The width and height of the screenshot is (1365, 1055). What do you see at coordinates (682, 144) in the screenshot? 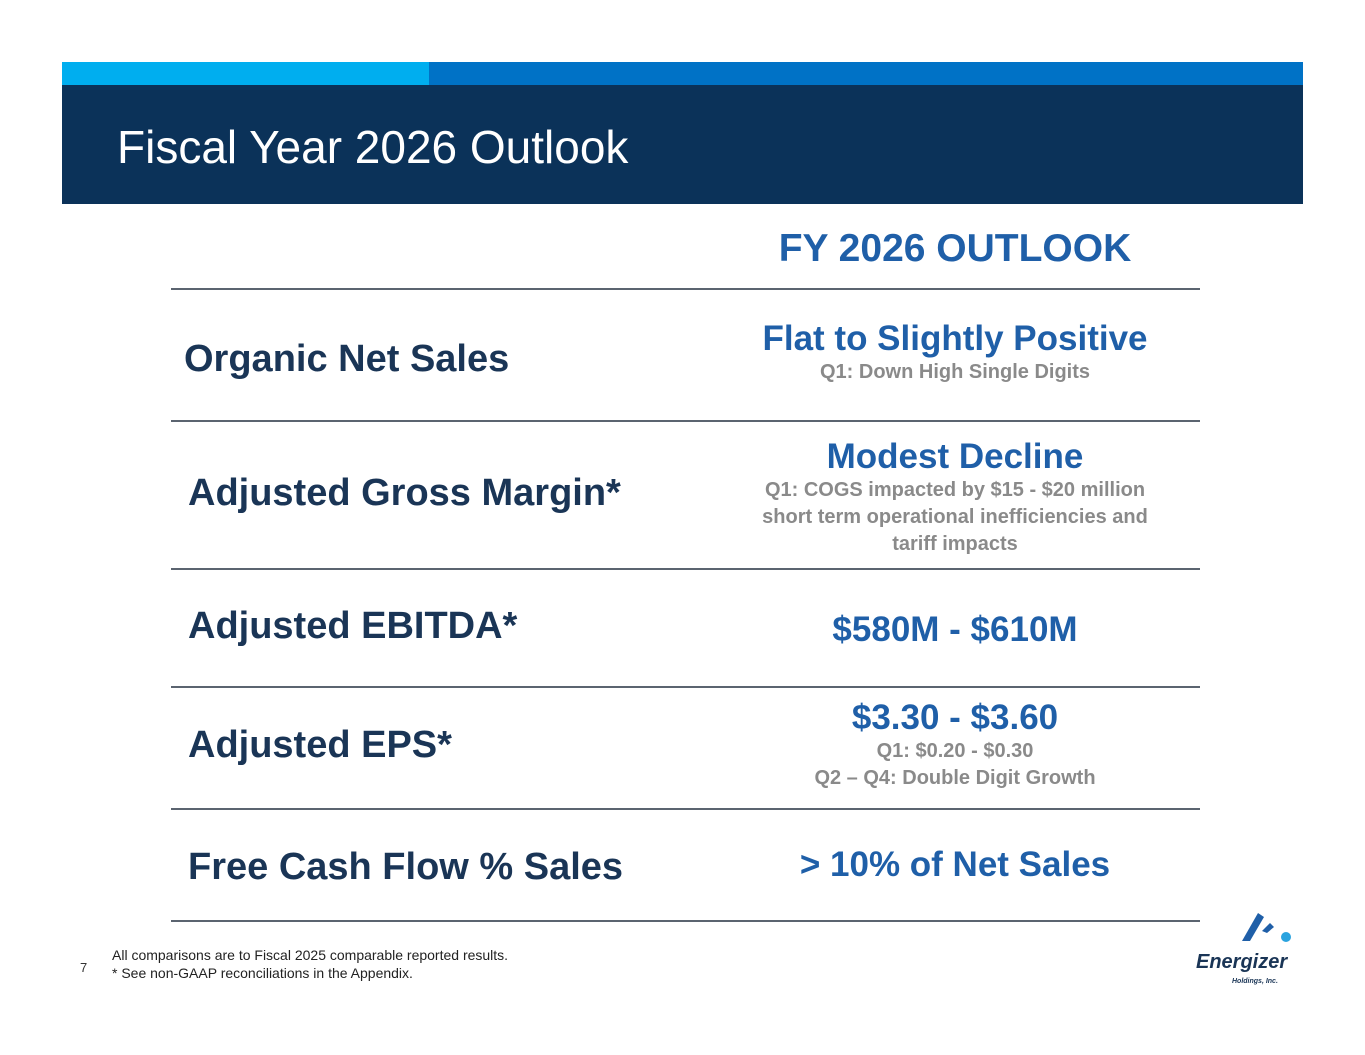
I see `header-band` at bounding box center [682, 144].